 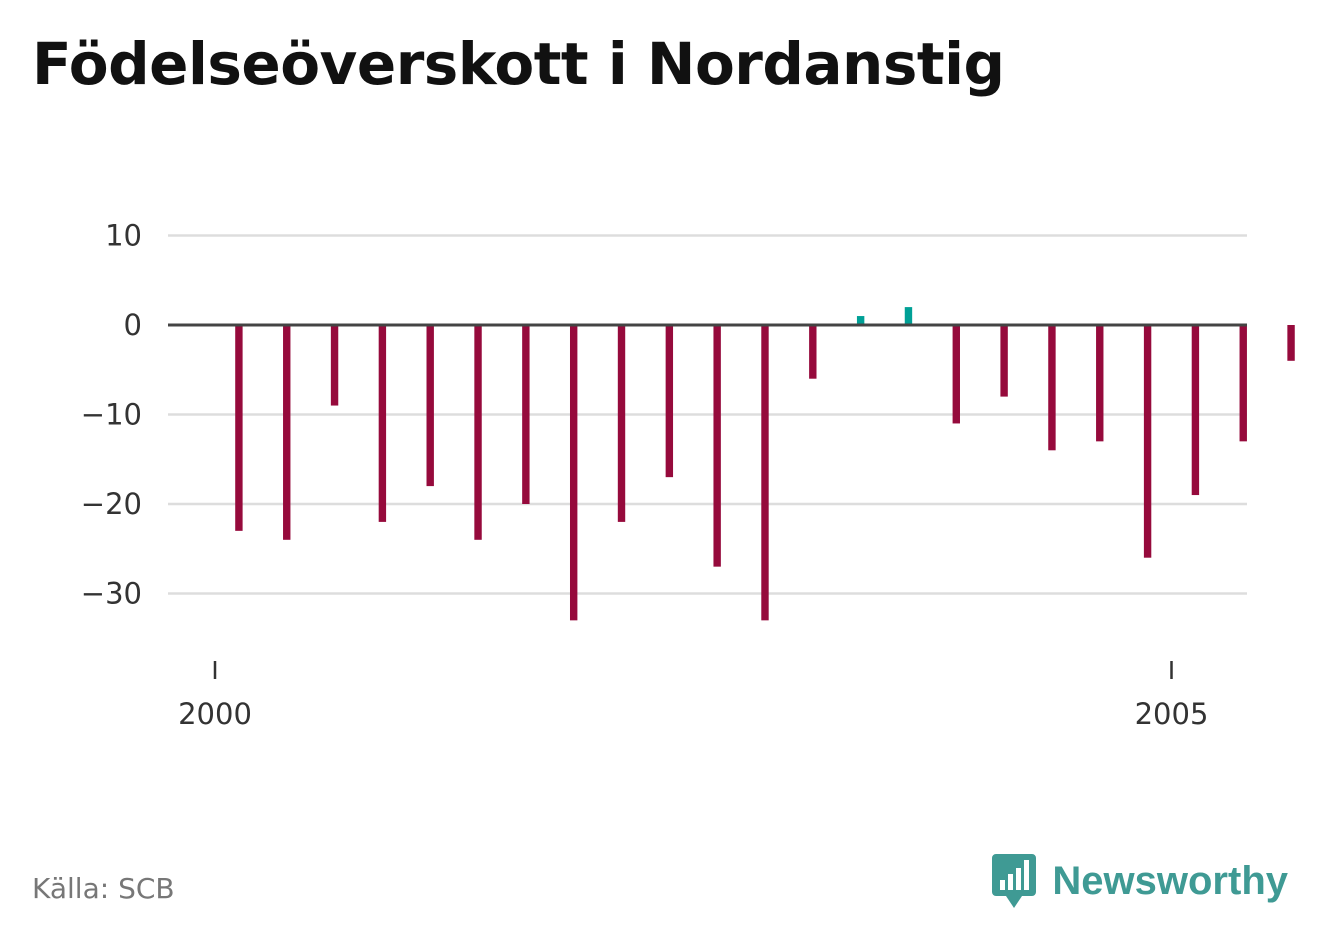 What do you see at coordinates (103, 888) in the screenshot?
I see `source-label: Källa: SCB` at bounding box center [103, 888].